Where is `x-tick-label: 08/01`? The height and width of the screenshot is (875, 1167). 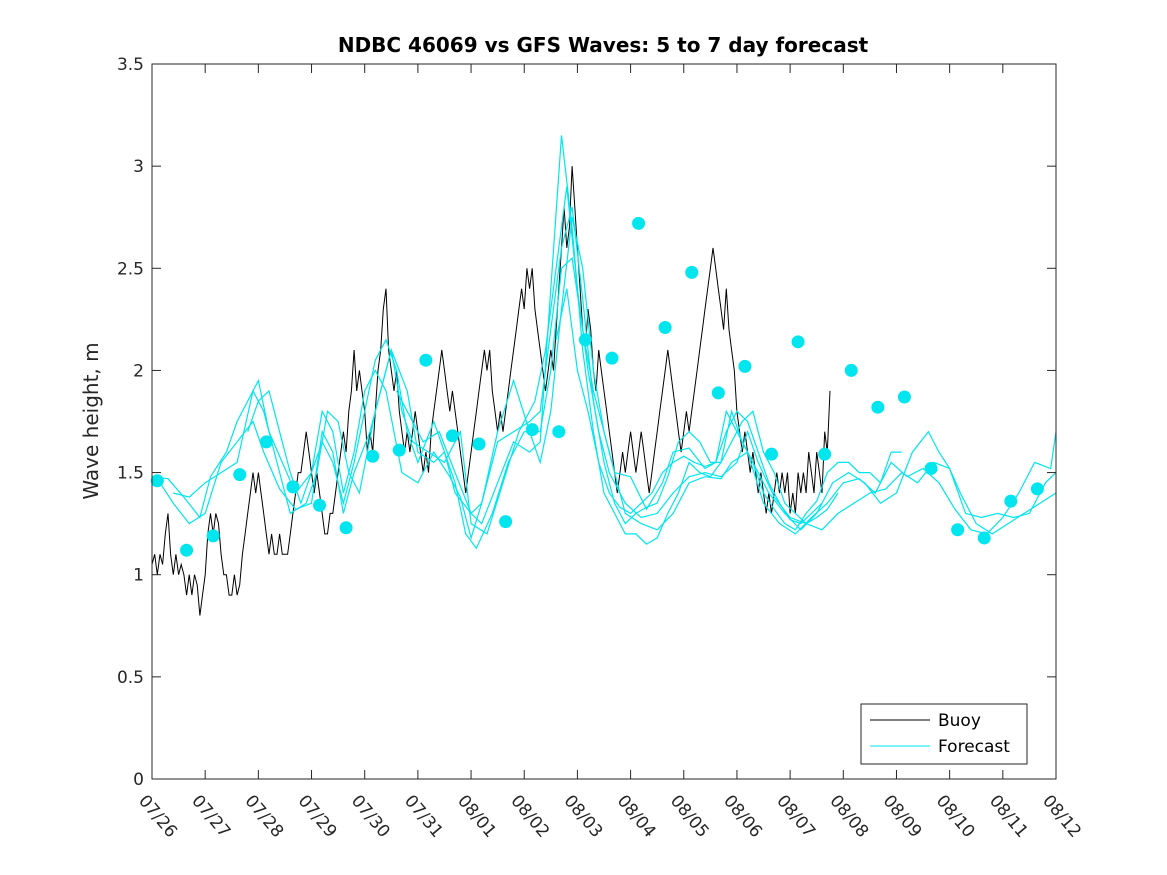 x-tick-label: 08/01 is located at coordinates (476, 816).